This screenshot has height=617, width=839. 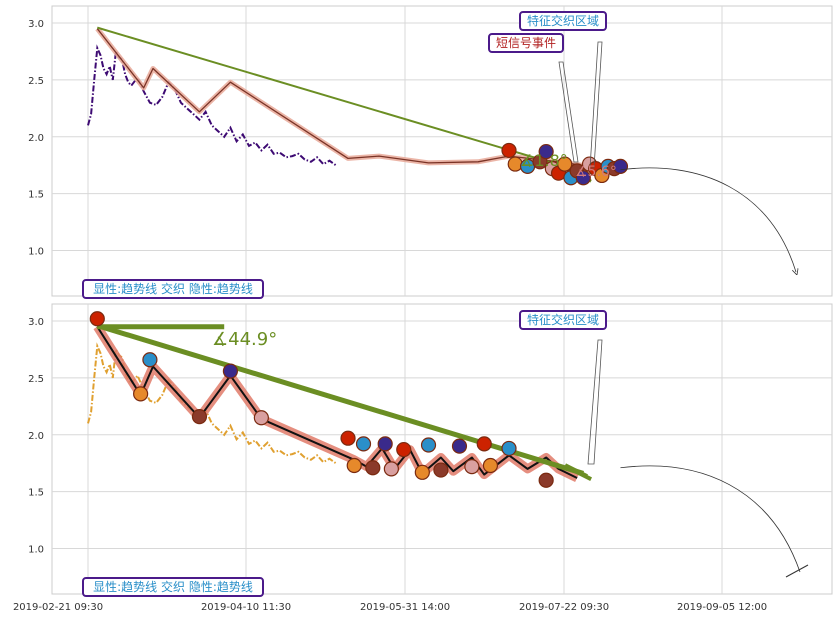 I want to click on angle-label-small: ∡5.6°, so click(x=596, y=172).